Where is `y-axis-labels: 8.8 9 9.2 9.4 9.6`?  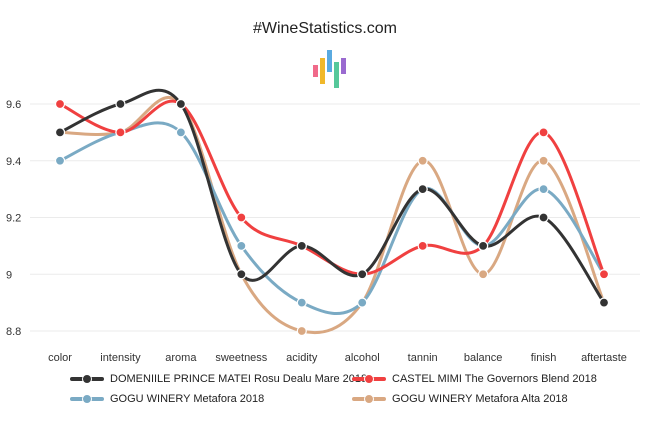 y-axis-labels: 8.8 9 9.2 9.4 9.6 is located at coordinates (13, 218).